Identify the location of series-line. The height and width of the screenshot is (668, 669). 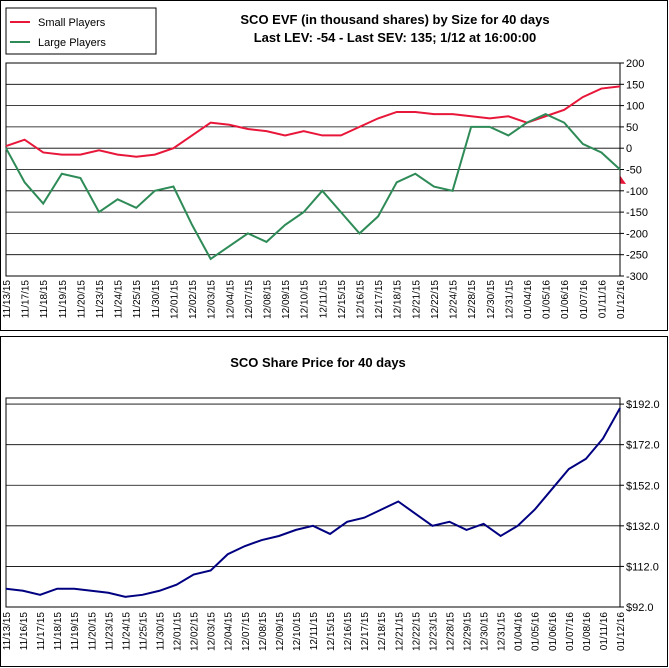
(313, 121).